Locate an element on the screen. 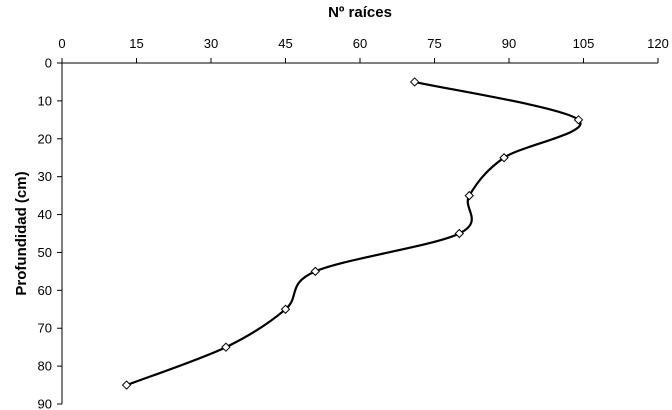 The height and width of the screenshot is (410, 672). y-axis-title: Profundidad (cm) is located at coordinates (21, 233).